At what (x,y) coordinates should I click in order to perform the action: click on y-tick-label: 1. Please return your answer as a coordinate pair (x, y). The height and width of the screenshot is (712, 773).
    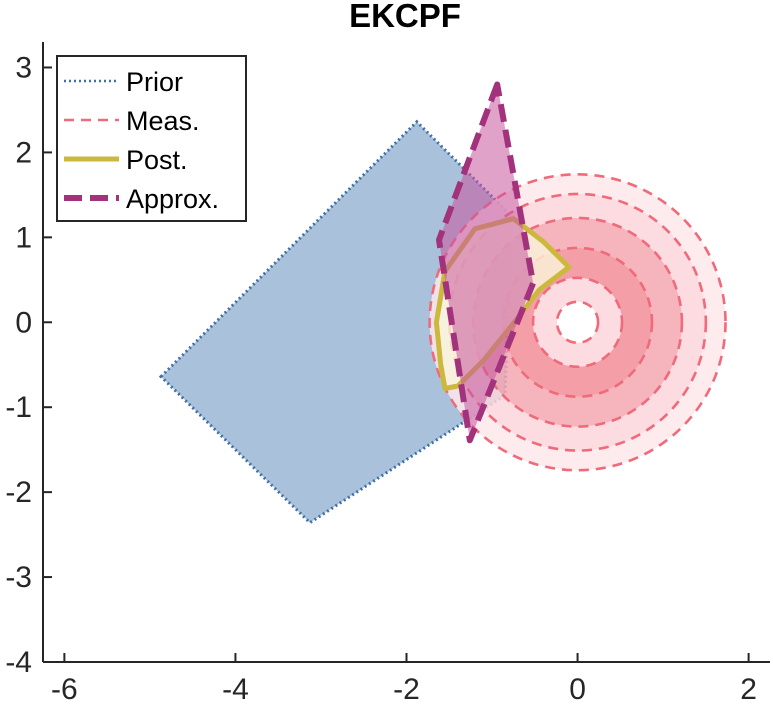
    Looking at the image, I should click on (23, 237).